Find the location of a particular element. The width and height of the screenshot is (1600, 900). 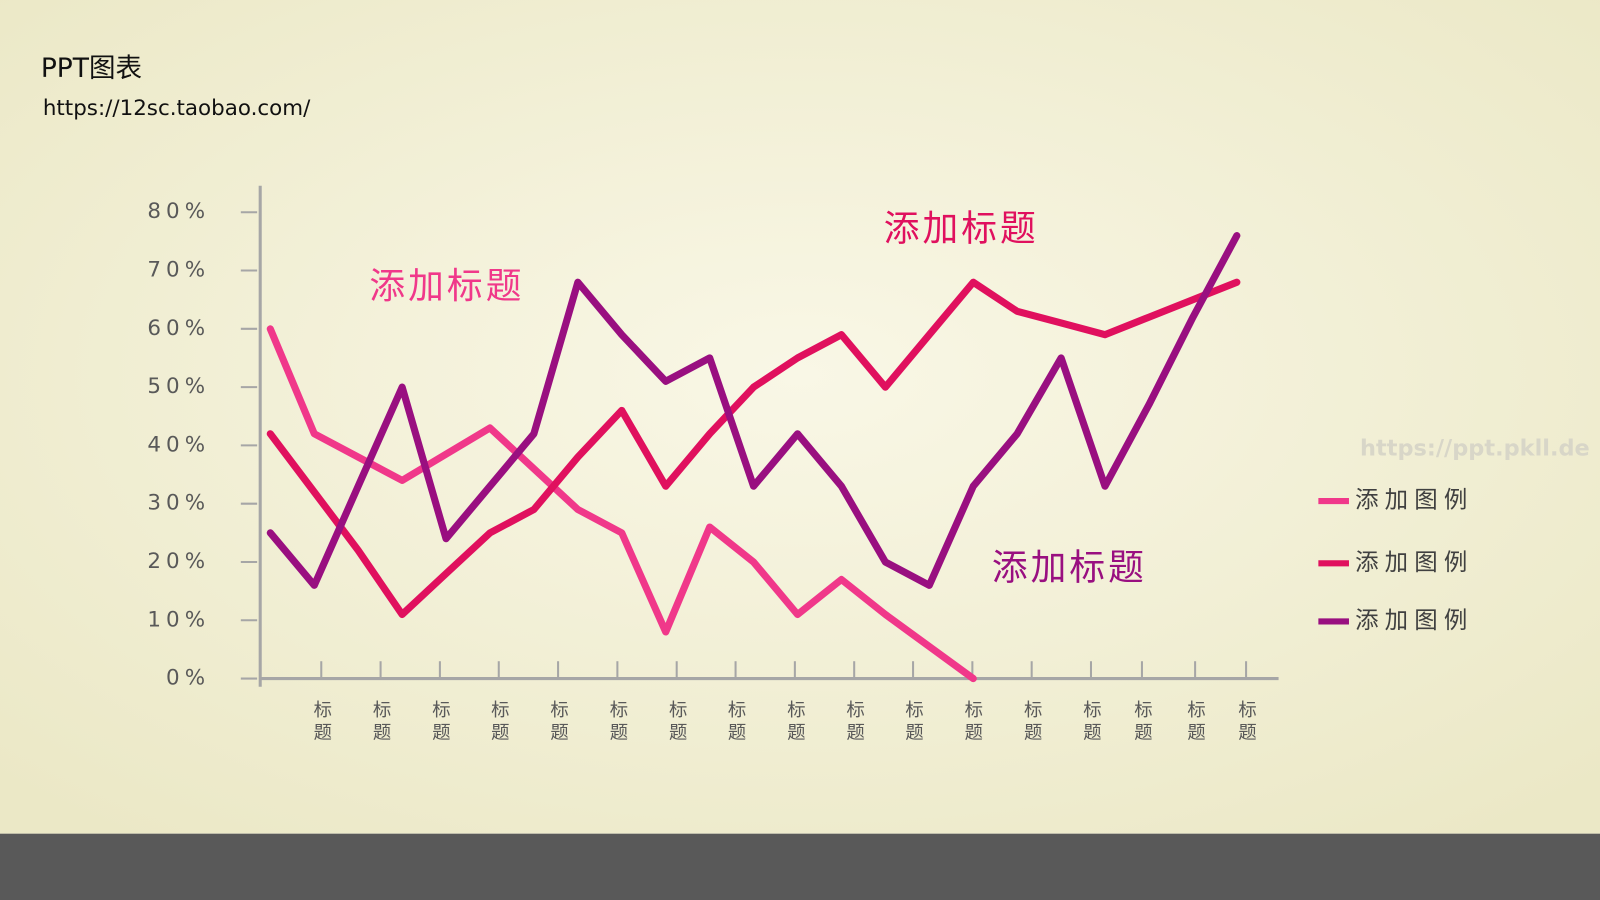

watermark: https://ppt.pkll.de is located at coordinates (1475, 448).